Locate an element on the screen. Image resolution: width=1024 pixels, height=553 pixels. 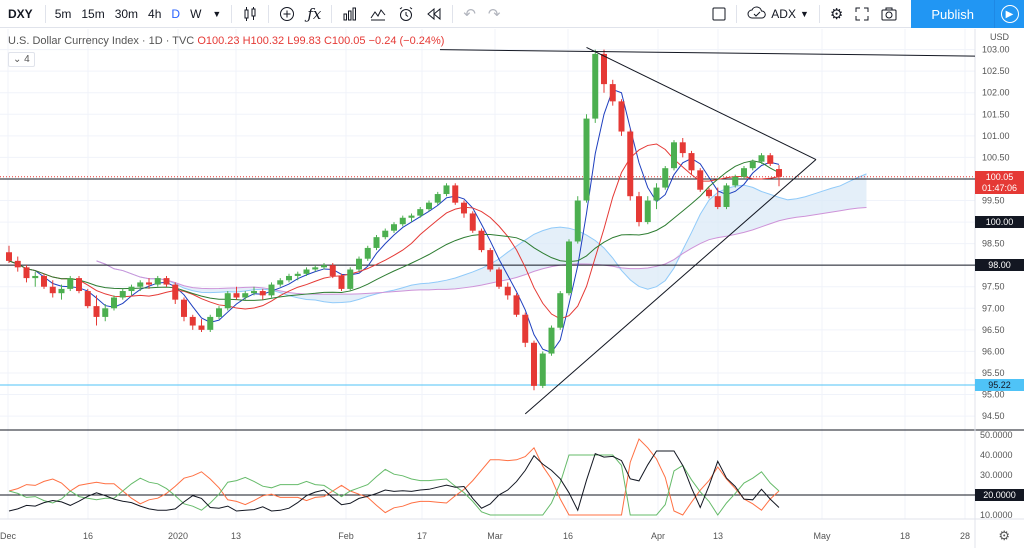
candles-style-icon is located at coordinates (250, 14).